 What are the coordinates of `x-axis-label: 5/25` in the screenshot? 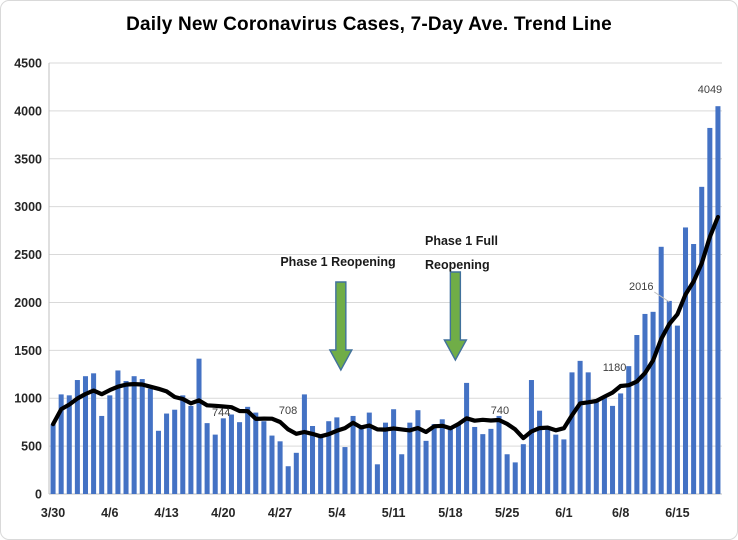 It's located at (507, 513).